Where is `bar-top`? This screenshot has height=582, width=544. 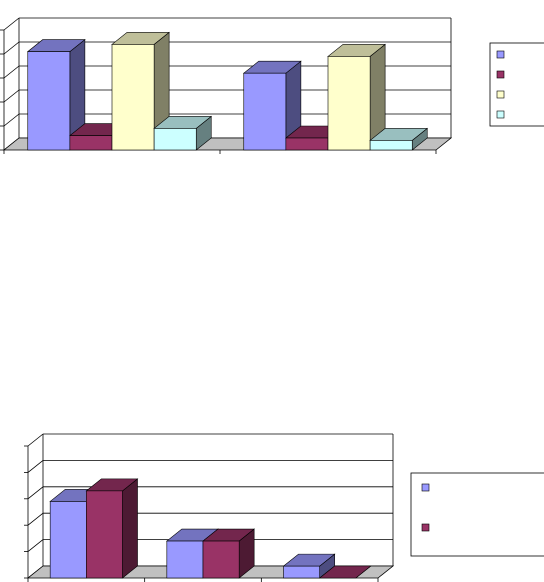 bar-top is located at coordinates (345, 572).